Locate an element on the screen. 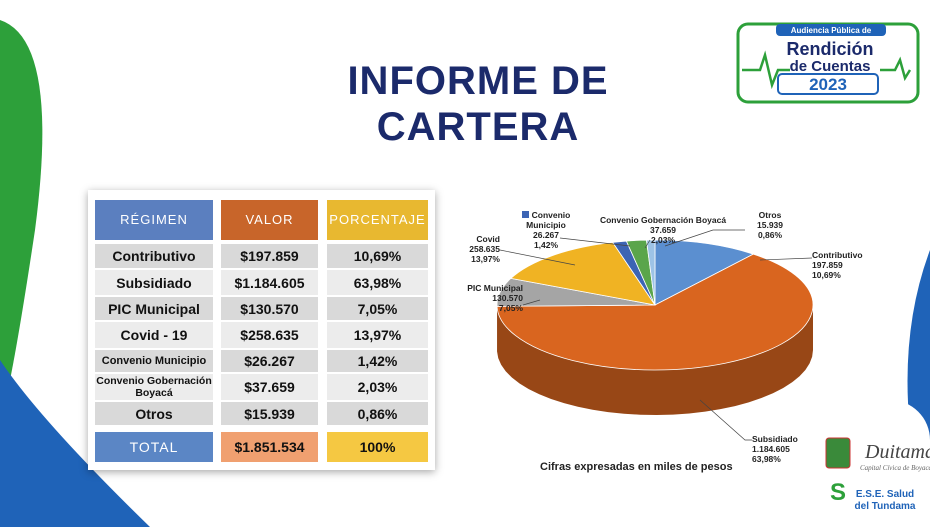 This screenshot has width=930, height=527. year-box is located at coordinates (828, 84).